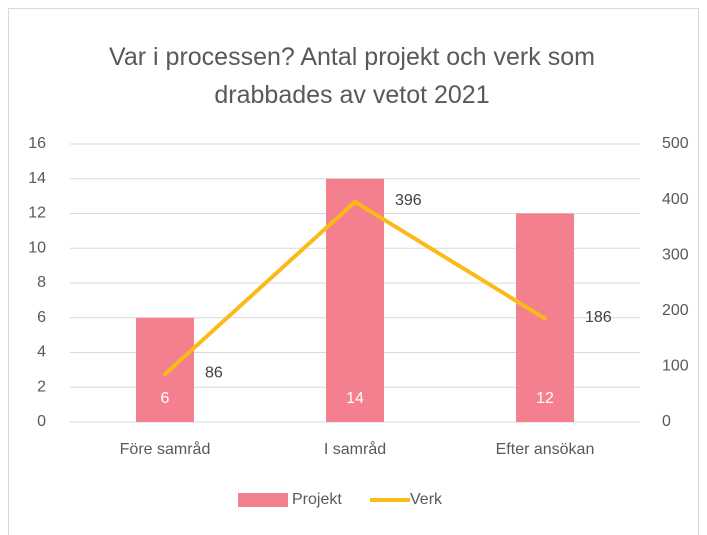 This screenshot has height=535, width=707. Describe the element at coordinates (37, 178) in the screenshot. I see `y-tick-label: 14` at that location.